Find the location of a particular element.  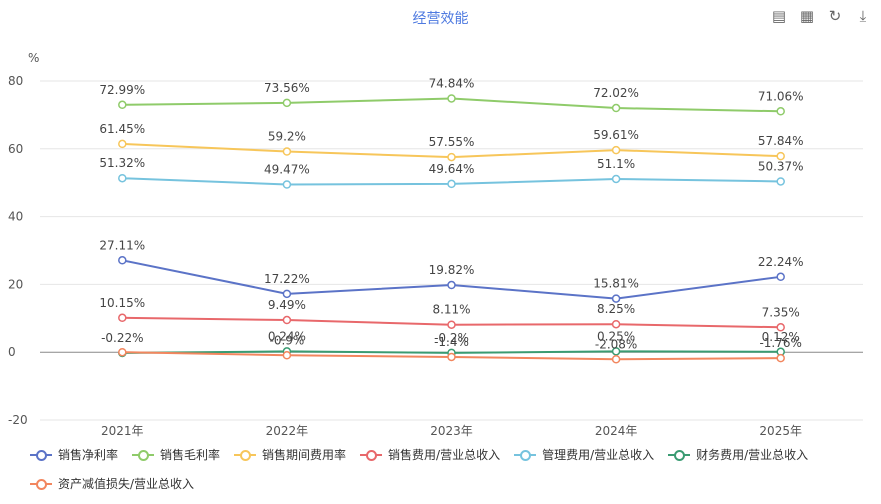

data-label: 51.1% is located at coordinates (616, 164).